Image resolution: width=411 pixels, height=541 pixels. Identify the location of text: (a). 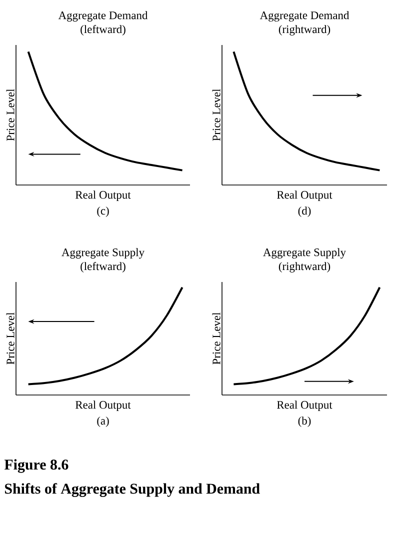
(103, 421).